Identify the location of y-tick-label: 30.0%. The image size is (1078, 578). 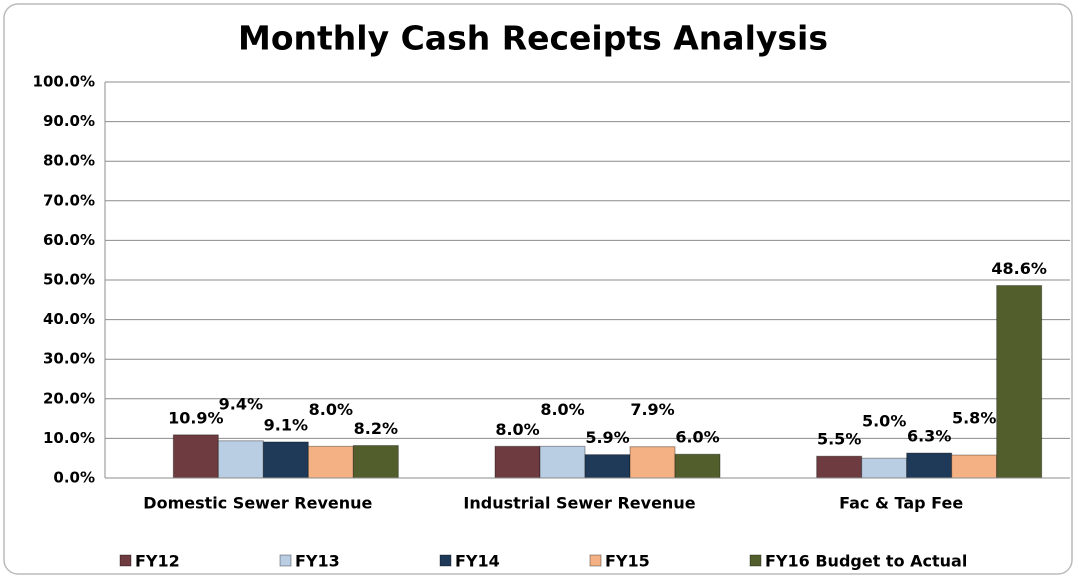
(69, 359).